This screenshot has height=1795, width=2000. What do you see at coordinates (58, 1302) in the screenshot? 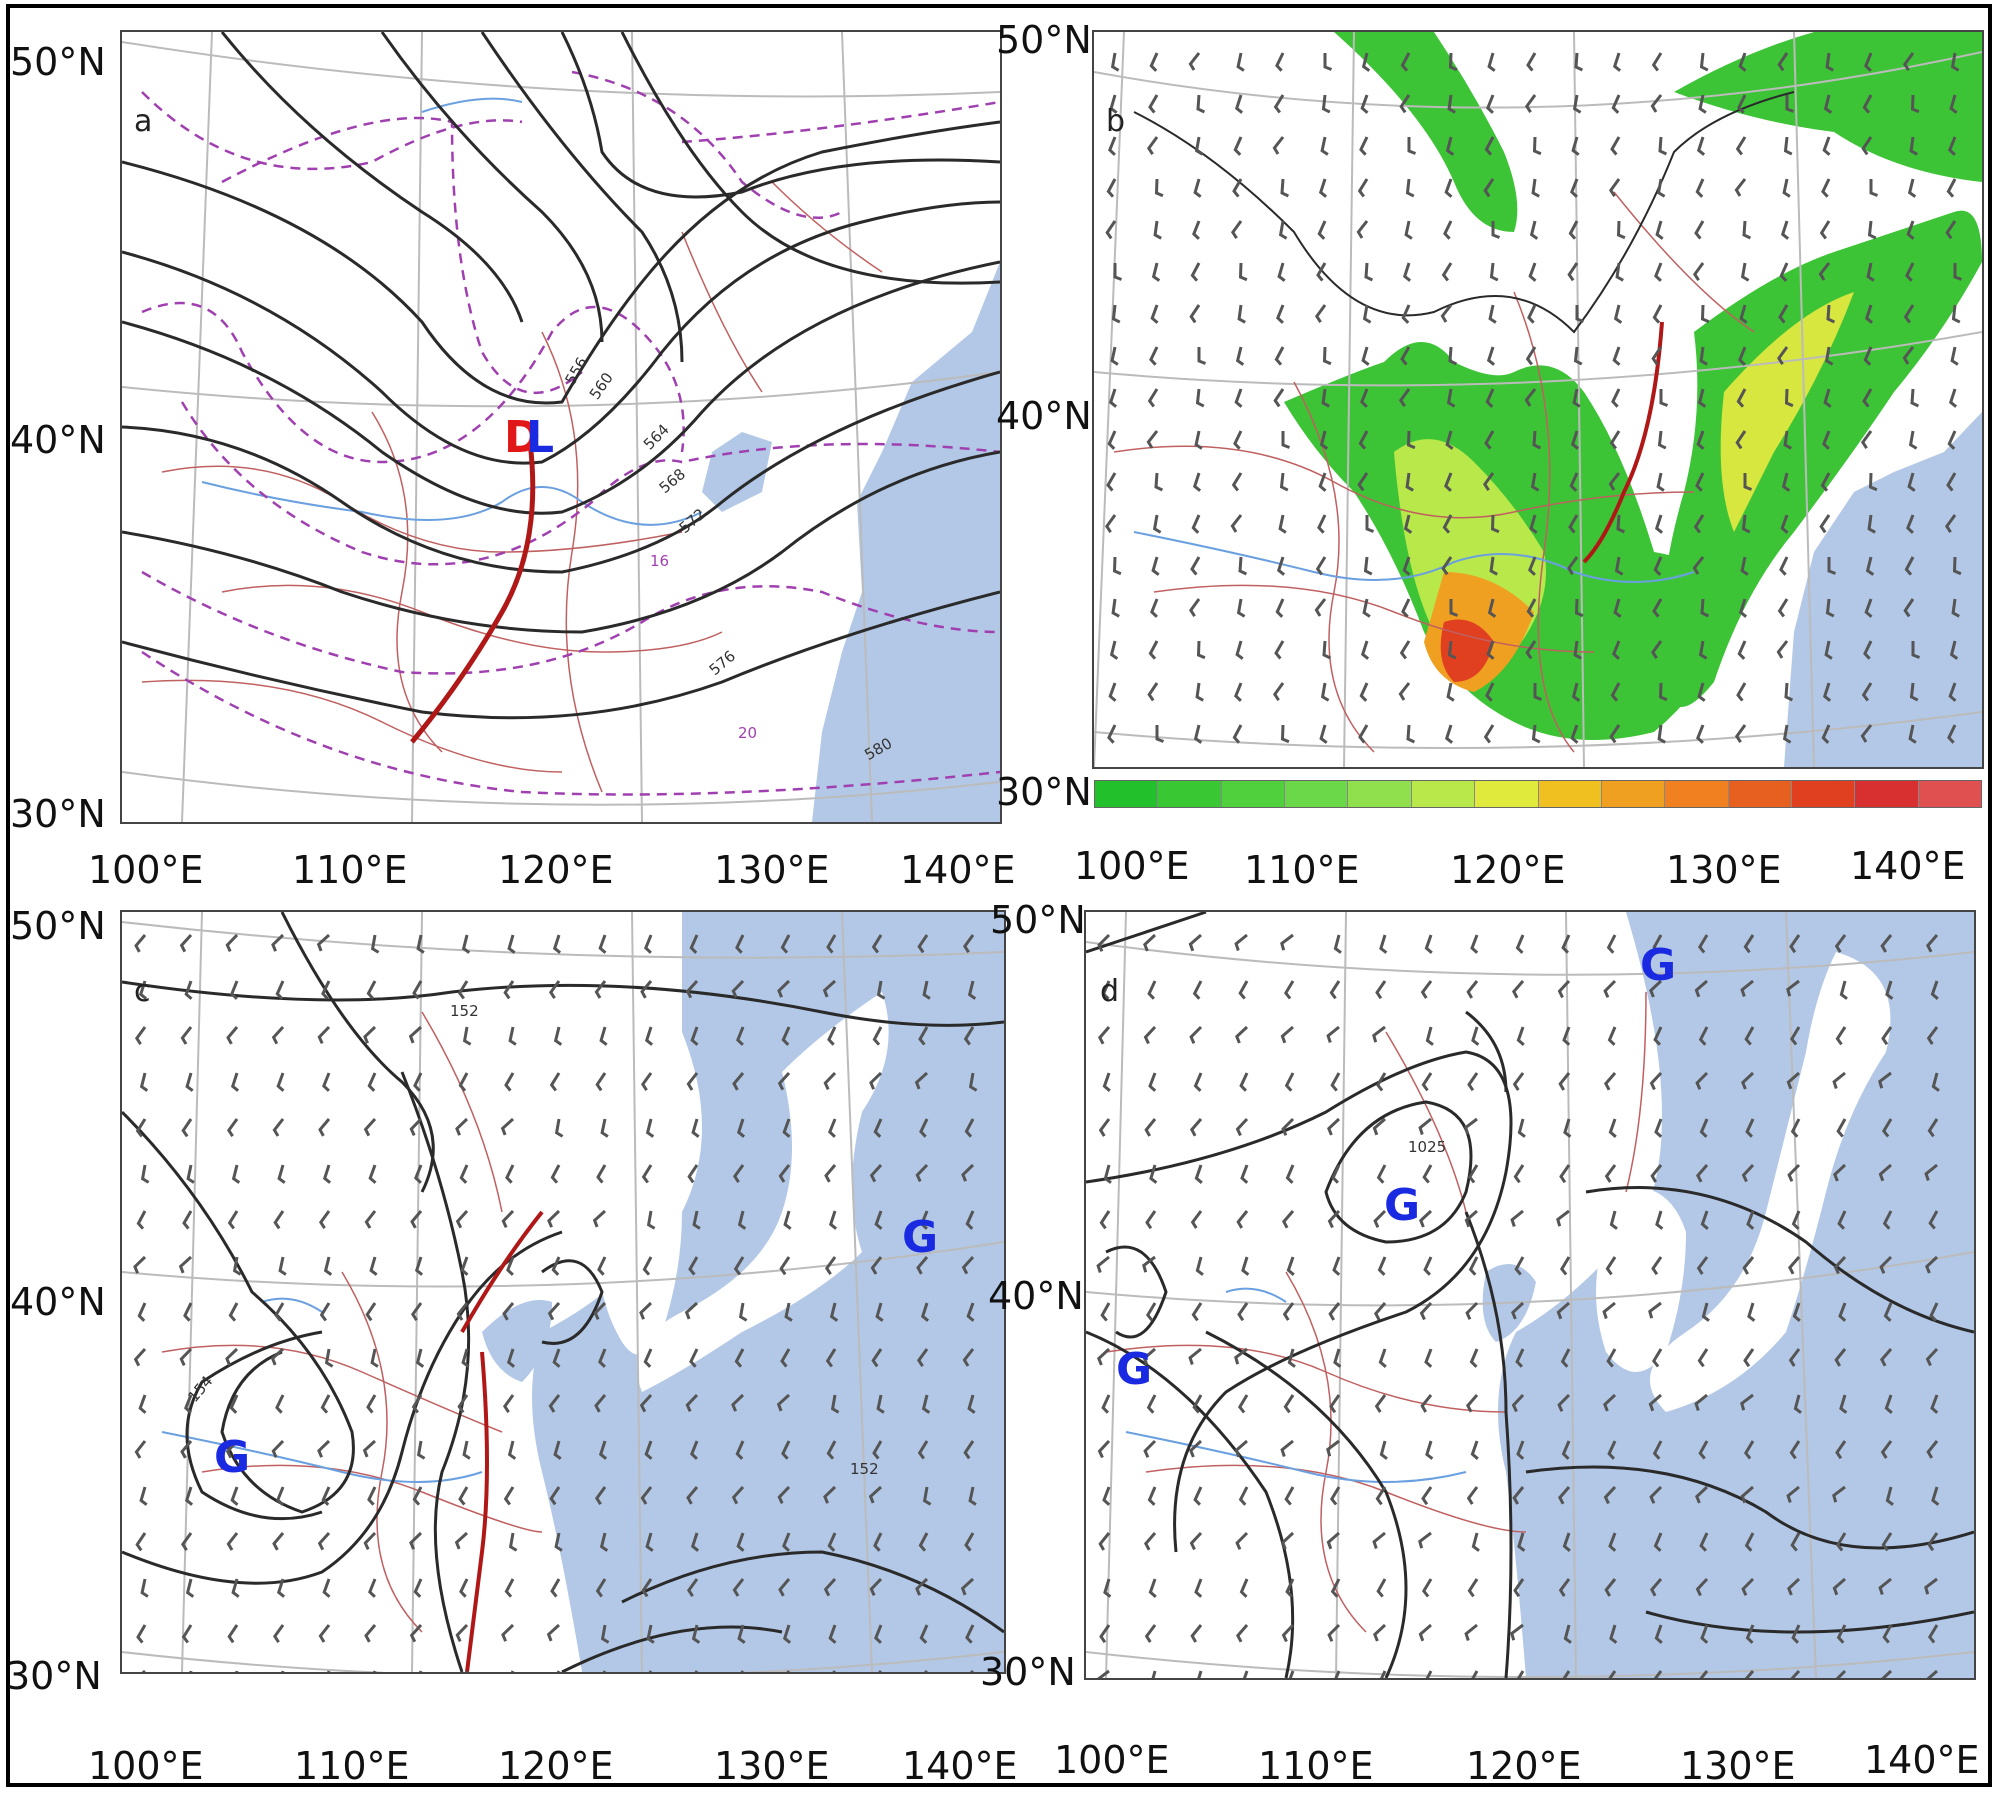
I see `lat-label-40n: 40°N` at bounding box center [58, 1302].